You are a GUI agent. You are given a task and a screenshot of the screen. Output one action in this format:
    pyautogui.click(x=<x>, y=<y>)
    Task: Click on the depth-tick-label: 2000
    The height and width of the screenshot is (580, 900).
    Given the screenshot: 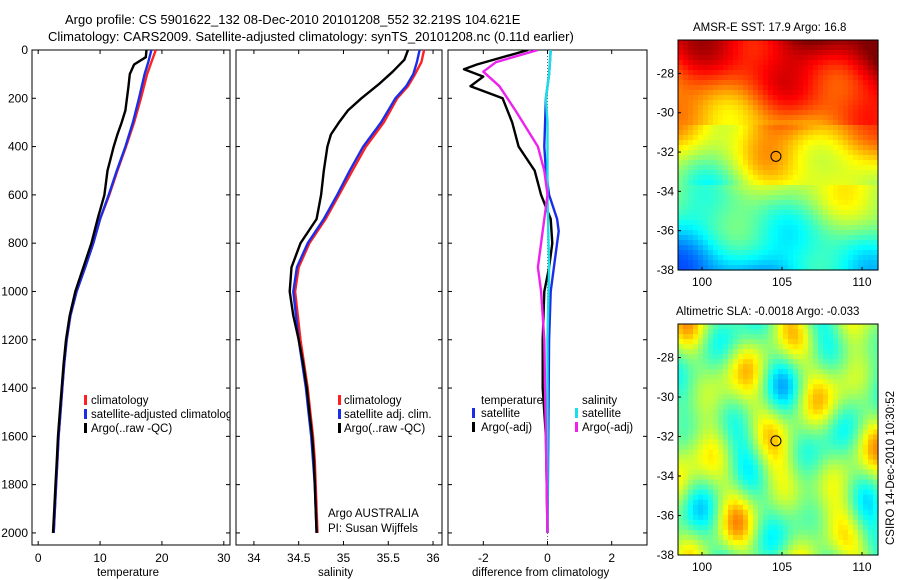 What is the action you would take?
    pyautogui.click(x=14, y=533)
    